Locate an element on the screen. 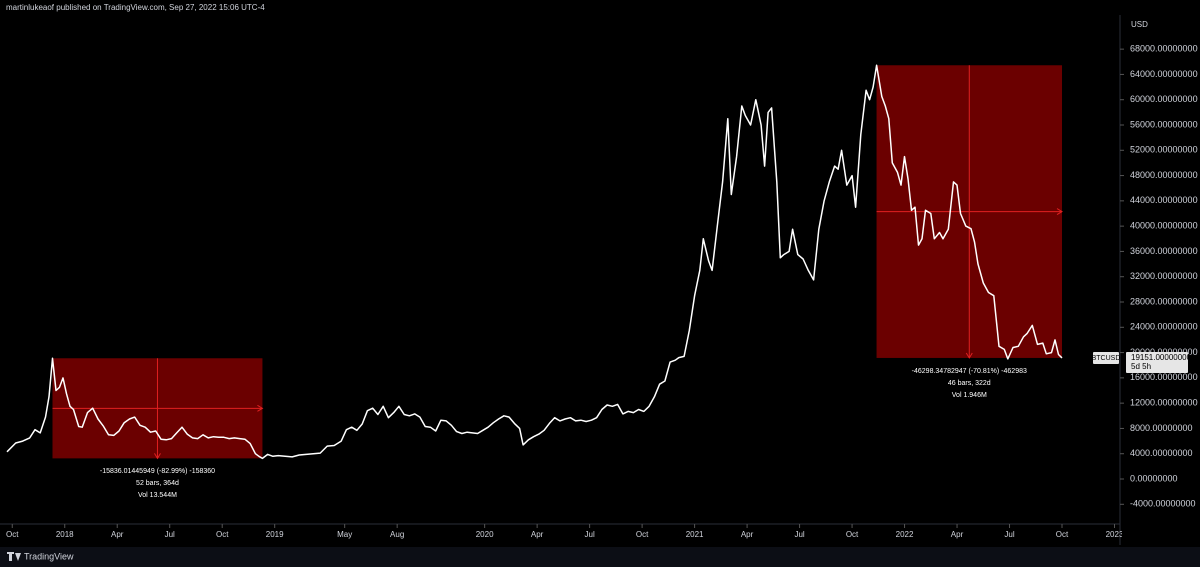 Image resolution: width=1200 pixels, height=567 pixels. y-tick-label: 0.00000000 is located at coordinates (1154, 478).